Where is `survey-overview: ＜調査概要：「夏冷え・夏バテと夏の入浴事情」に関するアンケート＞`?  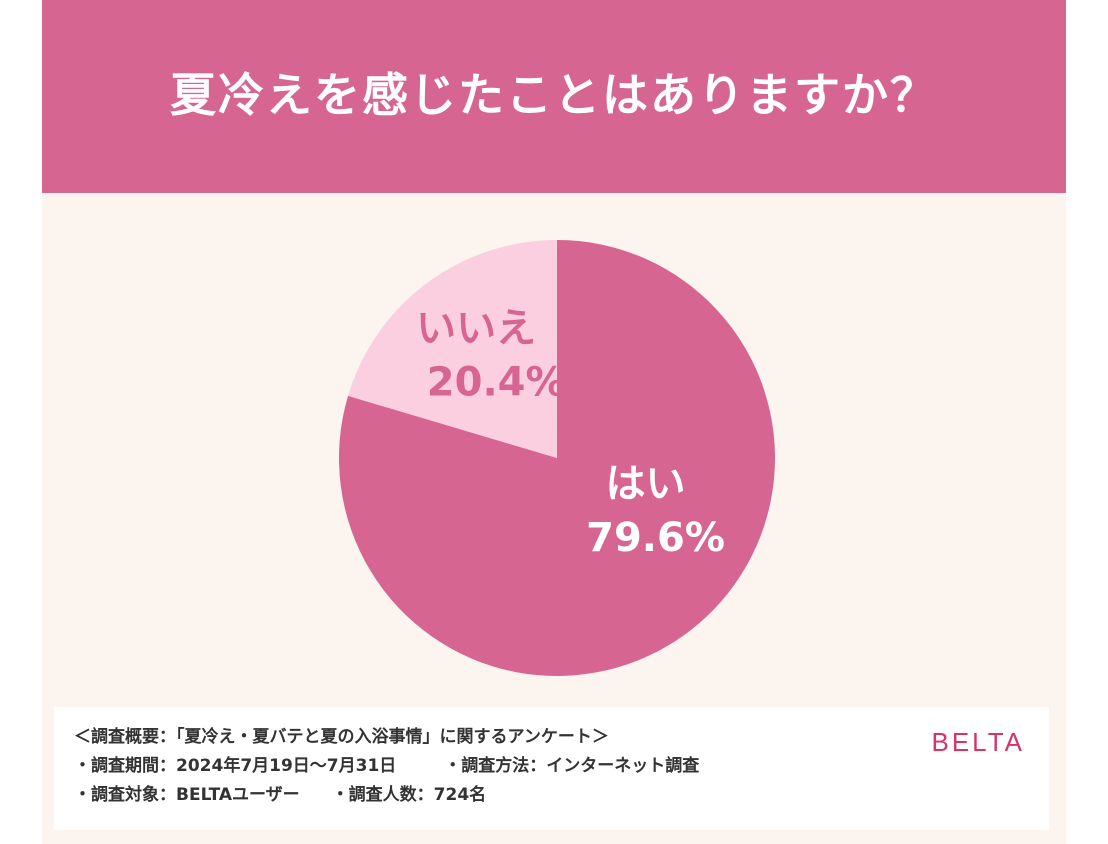 survey-overview: ＜調査概要：「夏冷え・夏バテと夏の入浴事情」に関するアンケート＞ is located at coordinates (341, 737).